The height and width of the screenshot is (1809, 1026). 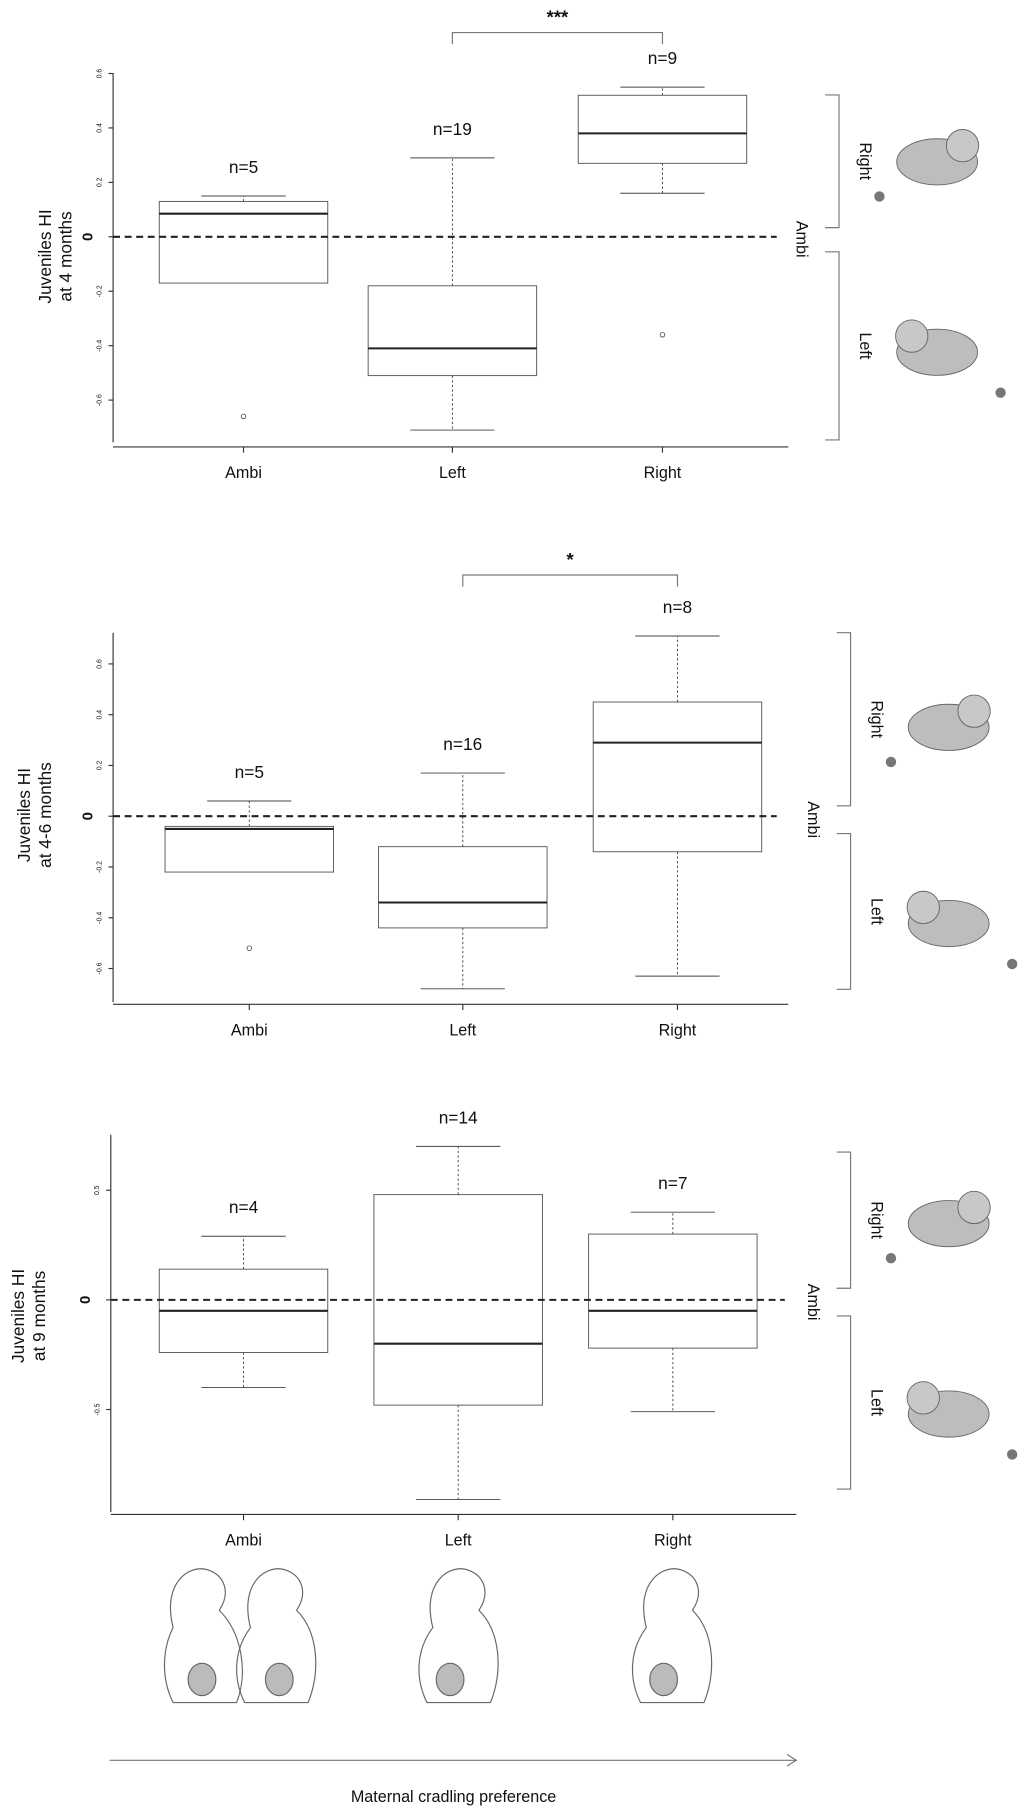 I want to click on significance-label: *, so click(x=571, y=559).